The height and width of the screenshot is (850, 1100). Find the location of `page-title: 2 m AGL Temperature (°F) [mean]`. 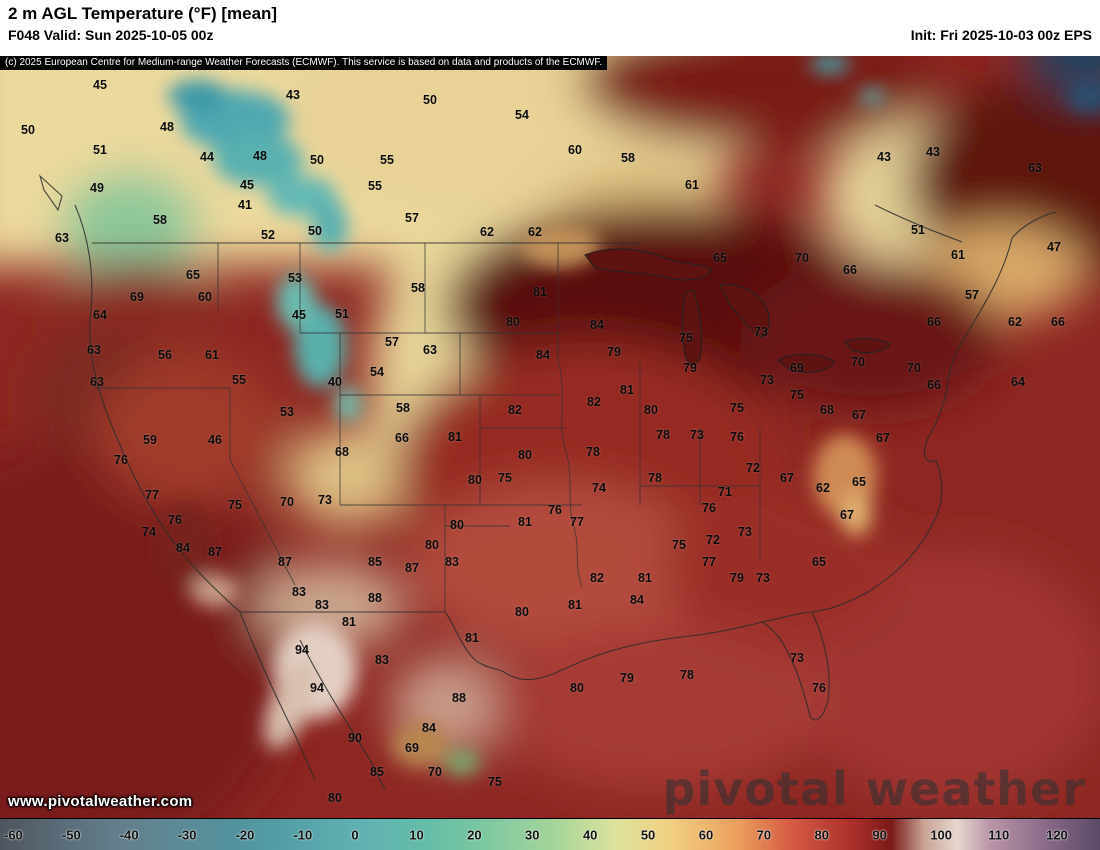

page-title: 2 m AGL Temperature (°F) [mean] is located at coordinates (143, 13).